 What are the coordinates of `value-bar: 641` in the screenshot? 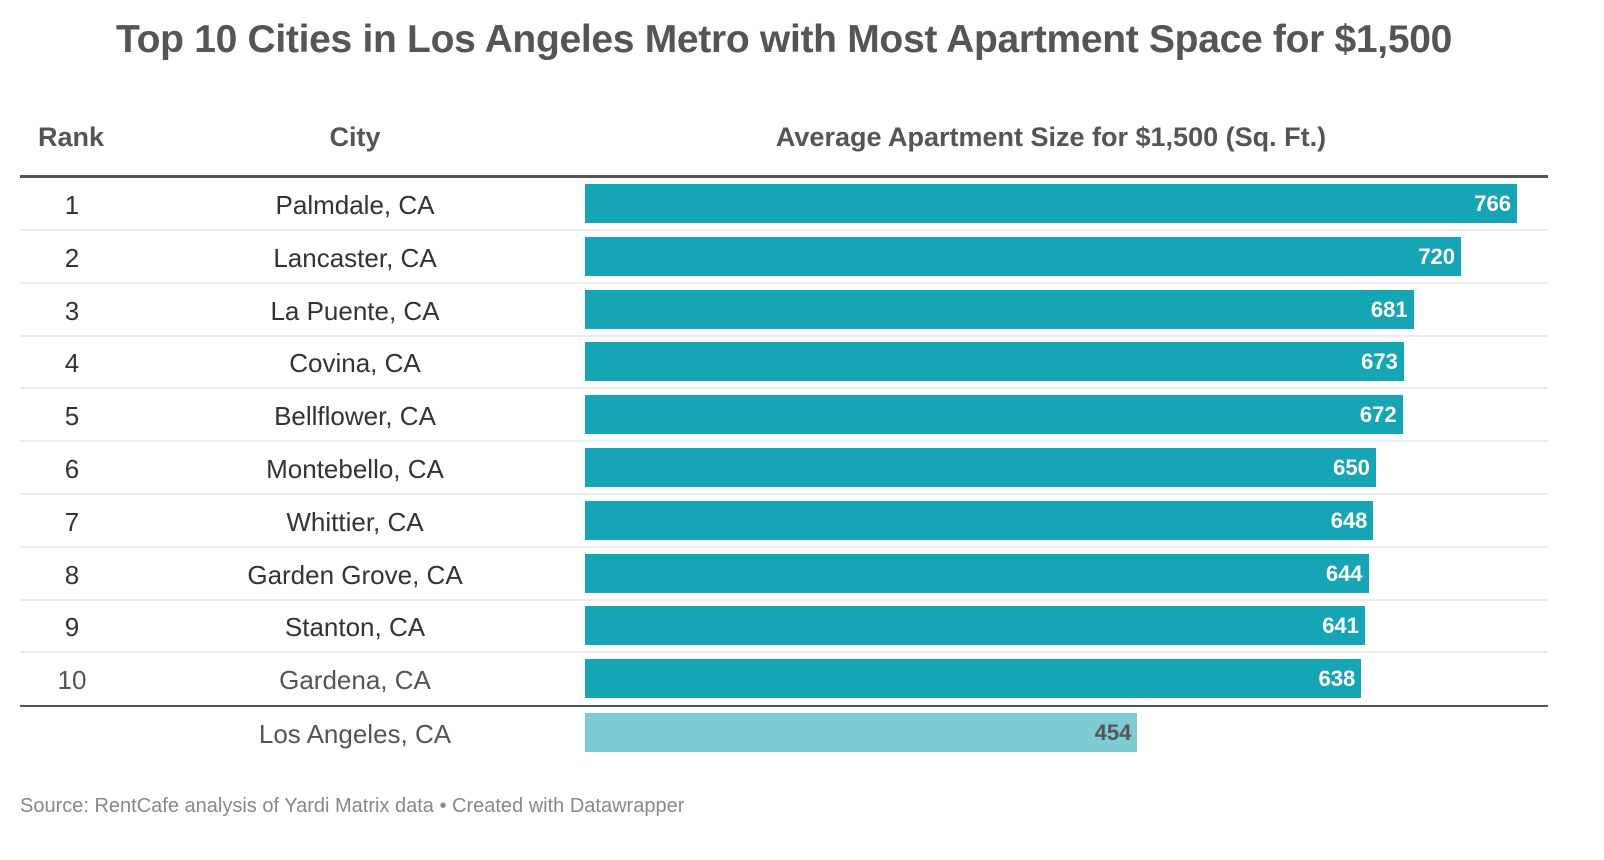 It's located at (975, 626).